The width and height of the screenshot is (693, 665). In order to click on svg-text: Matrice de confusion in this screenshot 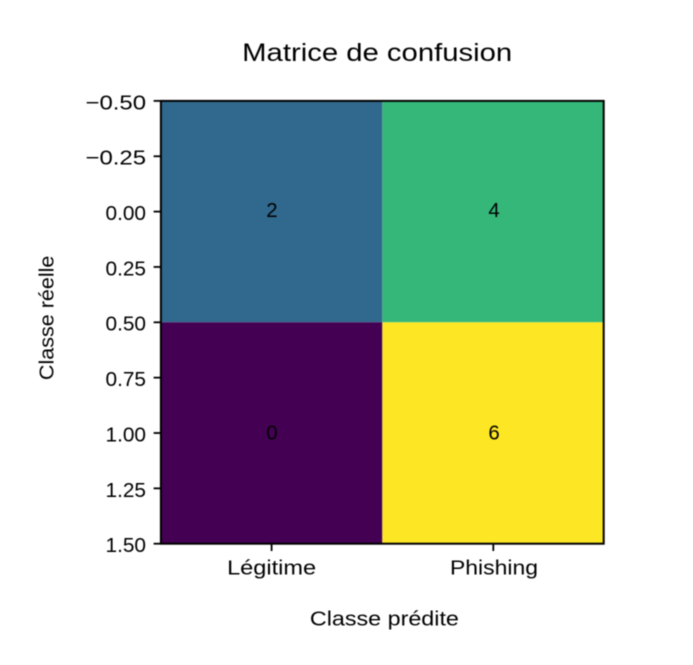, I will do `click(377, 53)`.